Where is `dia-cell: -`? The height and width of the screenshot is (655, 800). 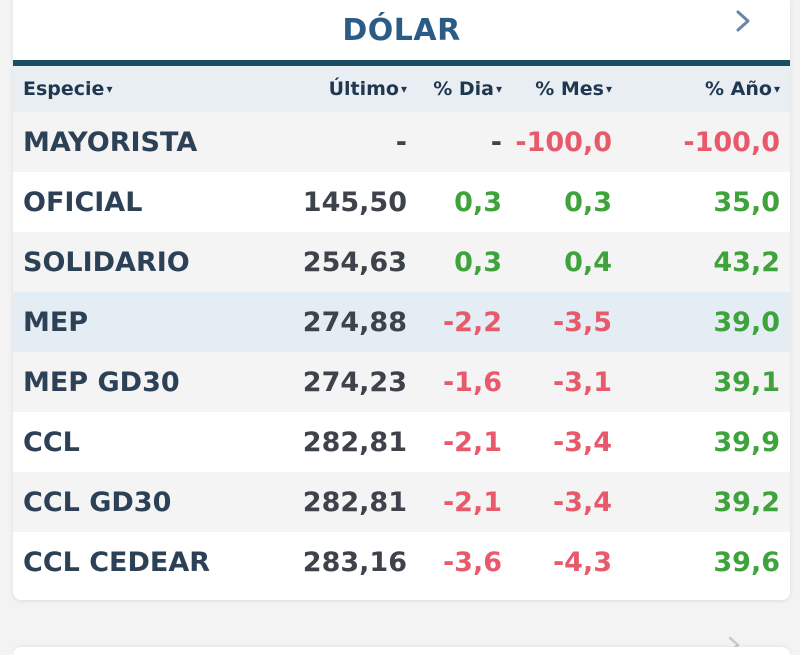 dia-cell: - is located at coordinates (496, 142).